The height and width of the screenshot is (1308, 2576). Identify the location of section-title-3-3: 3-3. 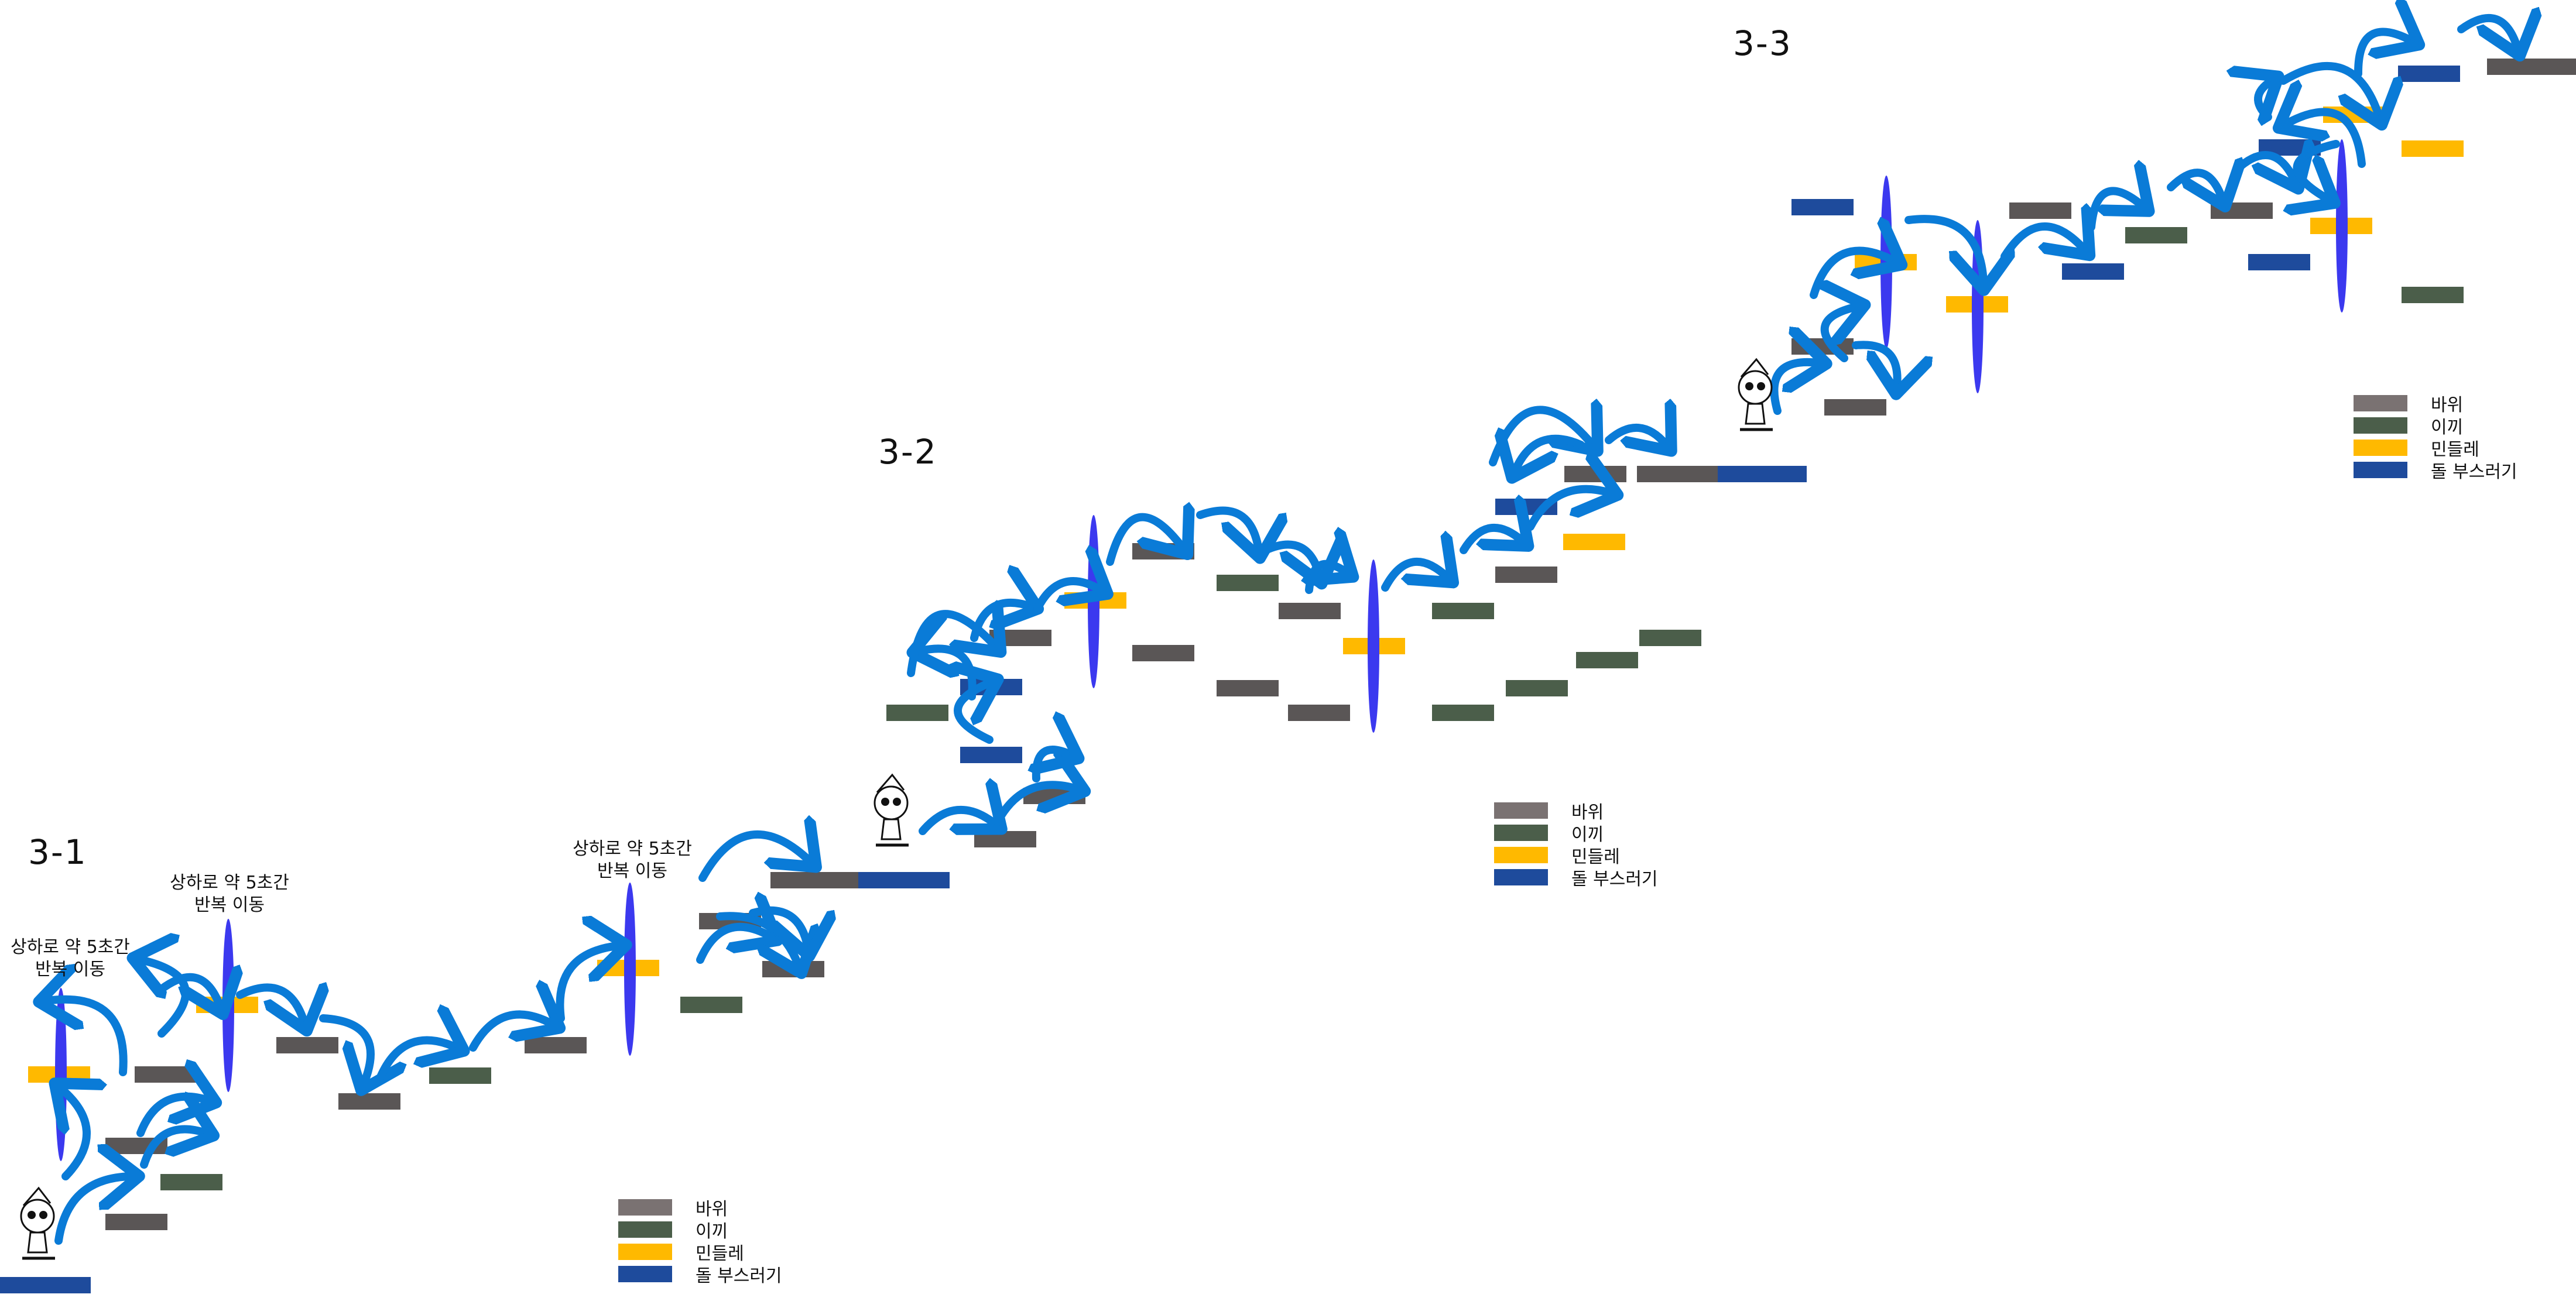
(1762, 43).